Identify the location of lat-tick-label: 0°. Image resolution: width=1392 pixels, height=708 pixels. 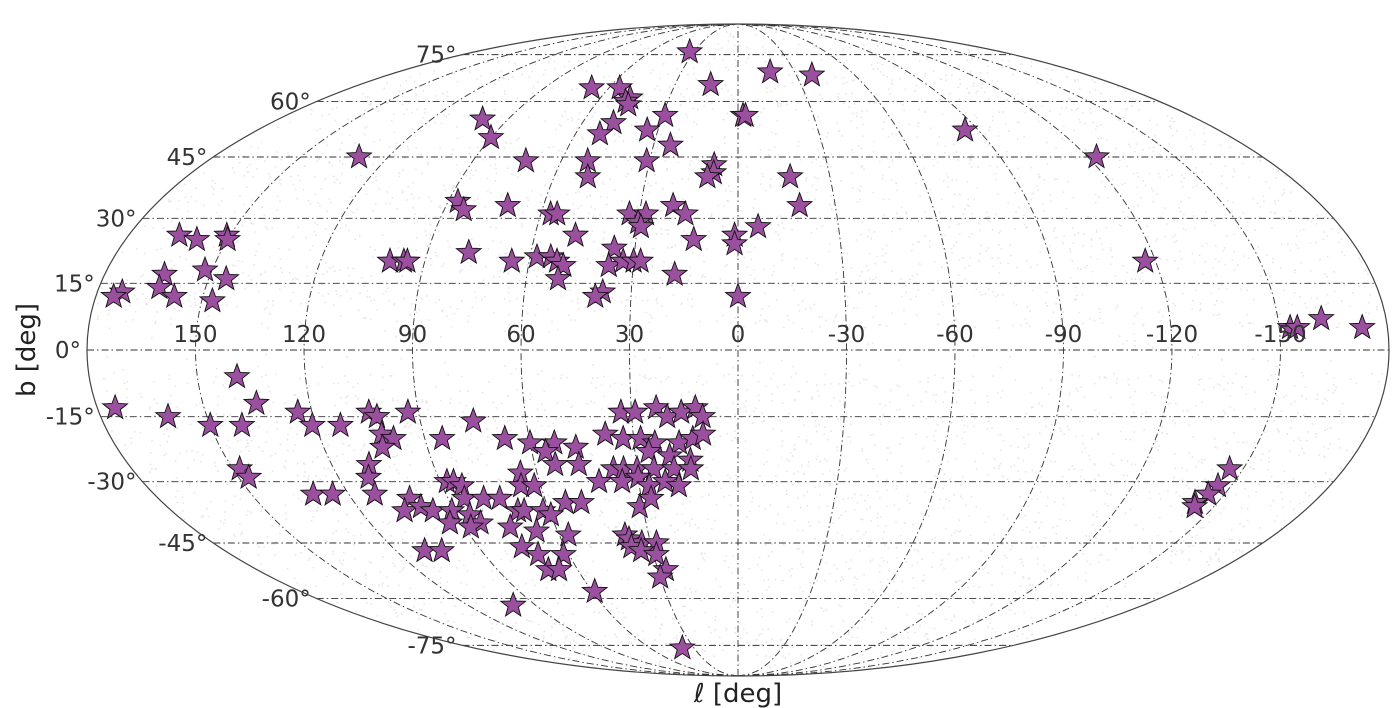
(68, 351).